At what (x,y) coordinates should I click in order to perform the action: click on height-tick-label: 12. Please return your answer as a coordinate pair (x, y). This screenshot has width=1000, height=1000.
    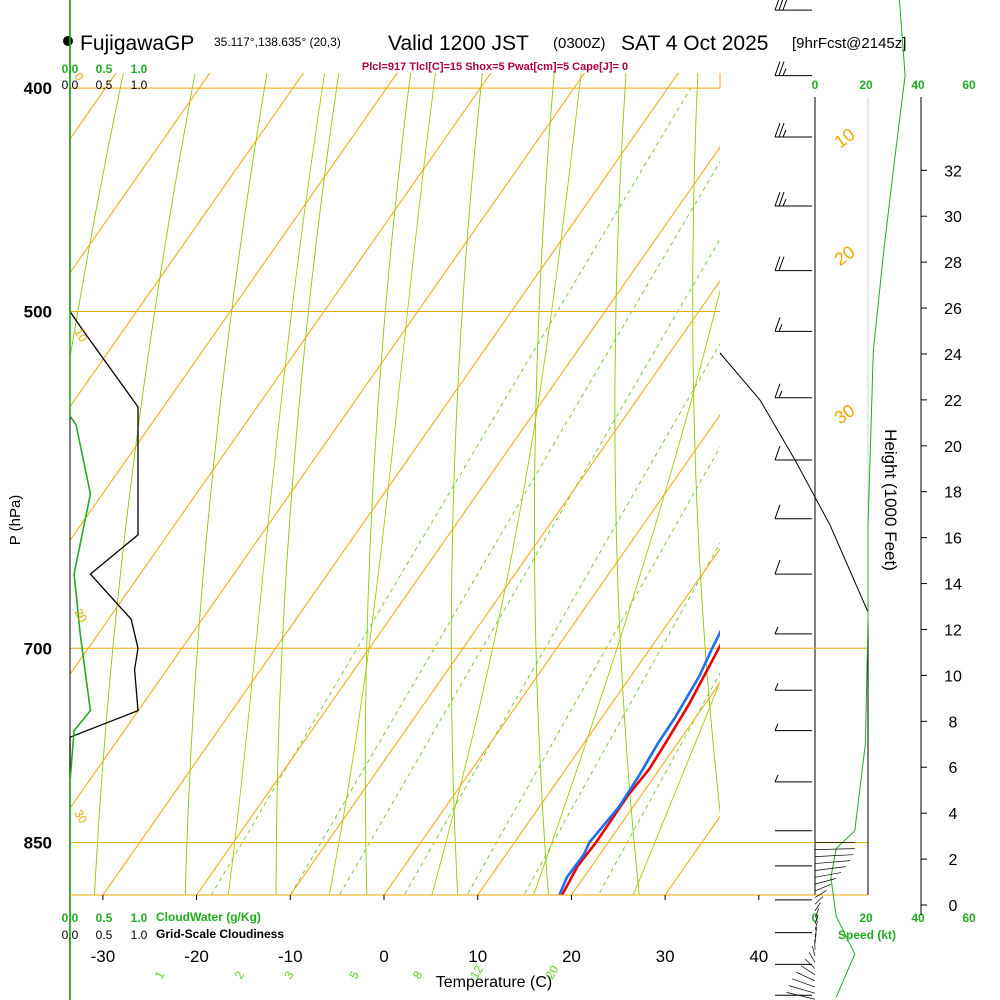
    Looking at the image, I should click on (953, 630).